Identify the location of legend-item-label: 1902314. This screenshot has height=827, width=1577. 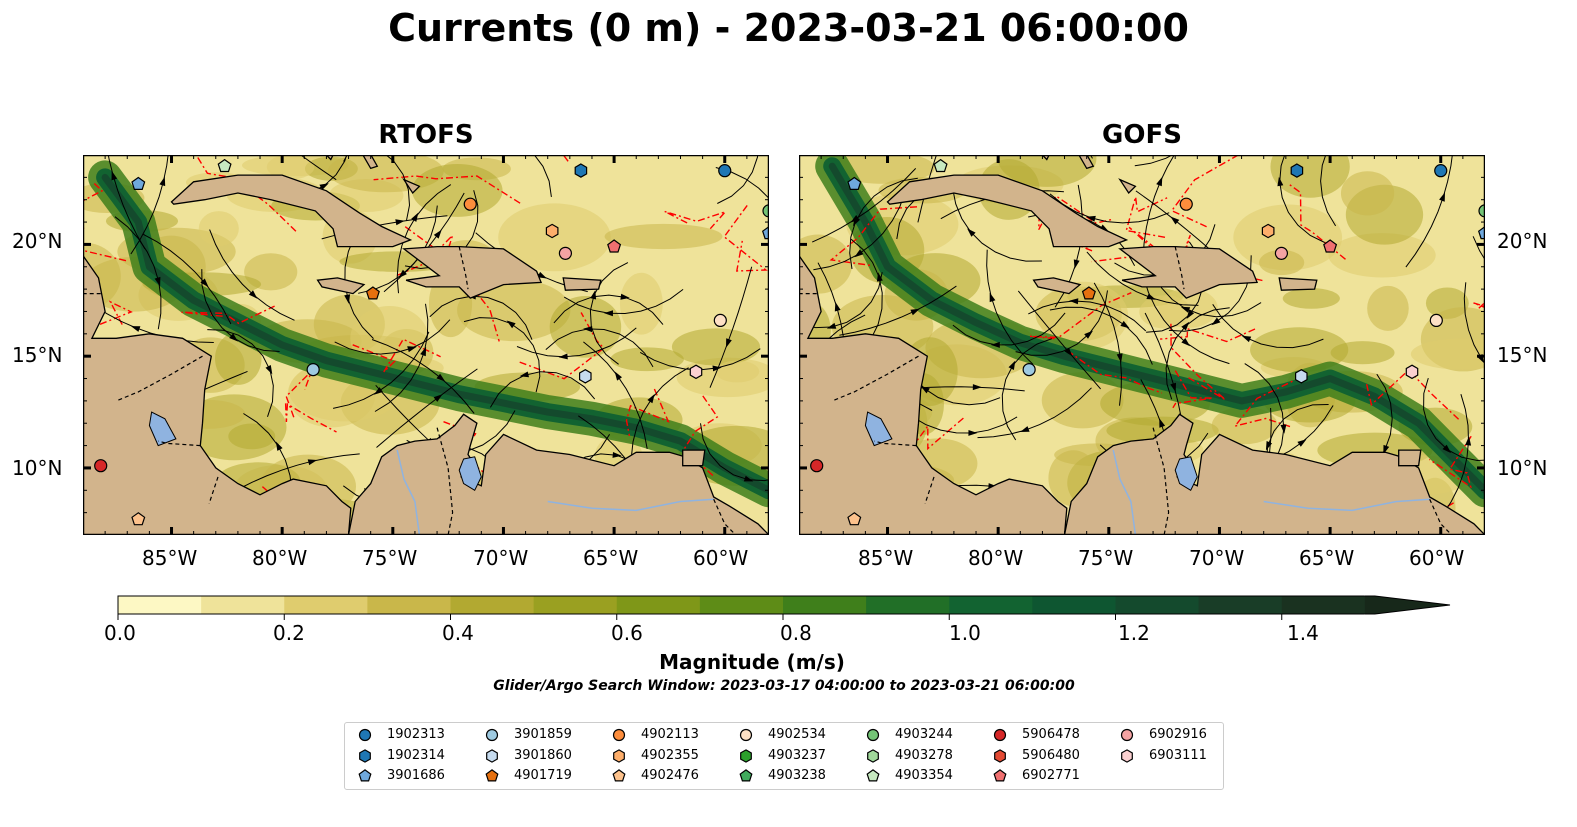
(416, 755).